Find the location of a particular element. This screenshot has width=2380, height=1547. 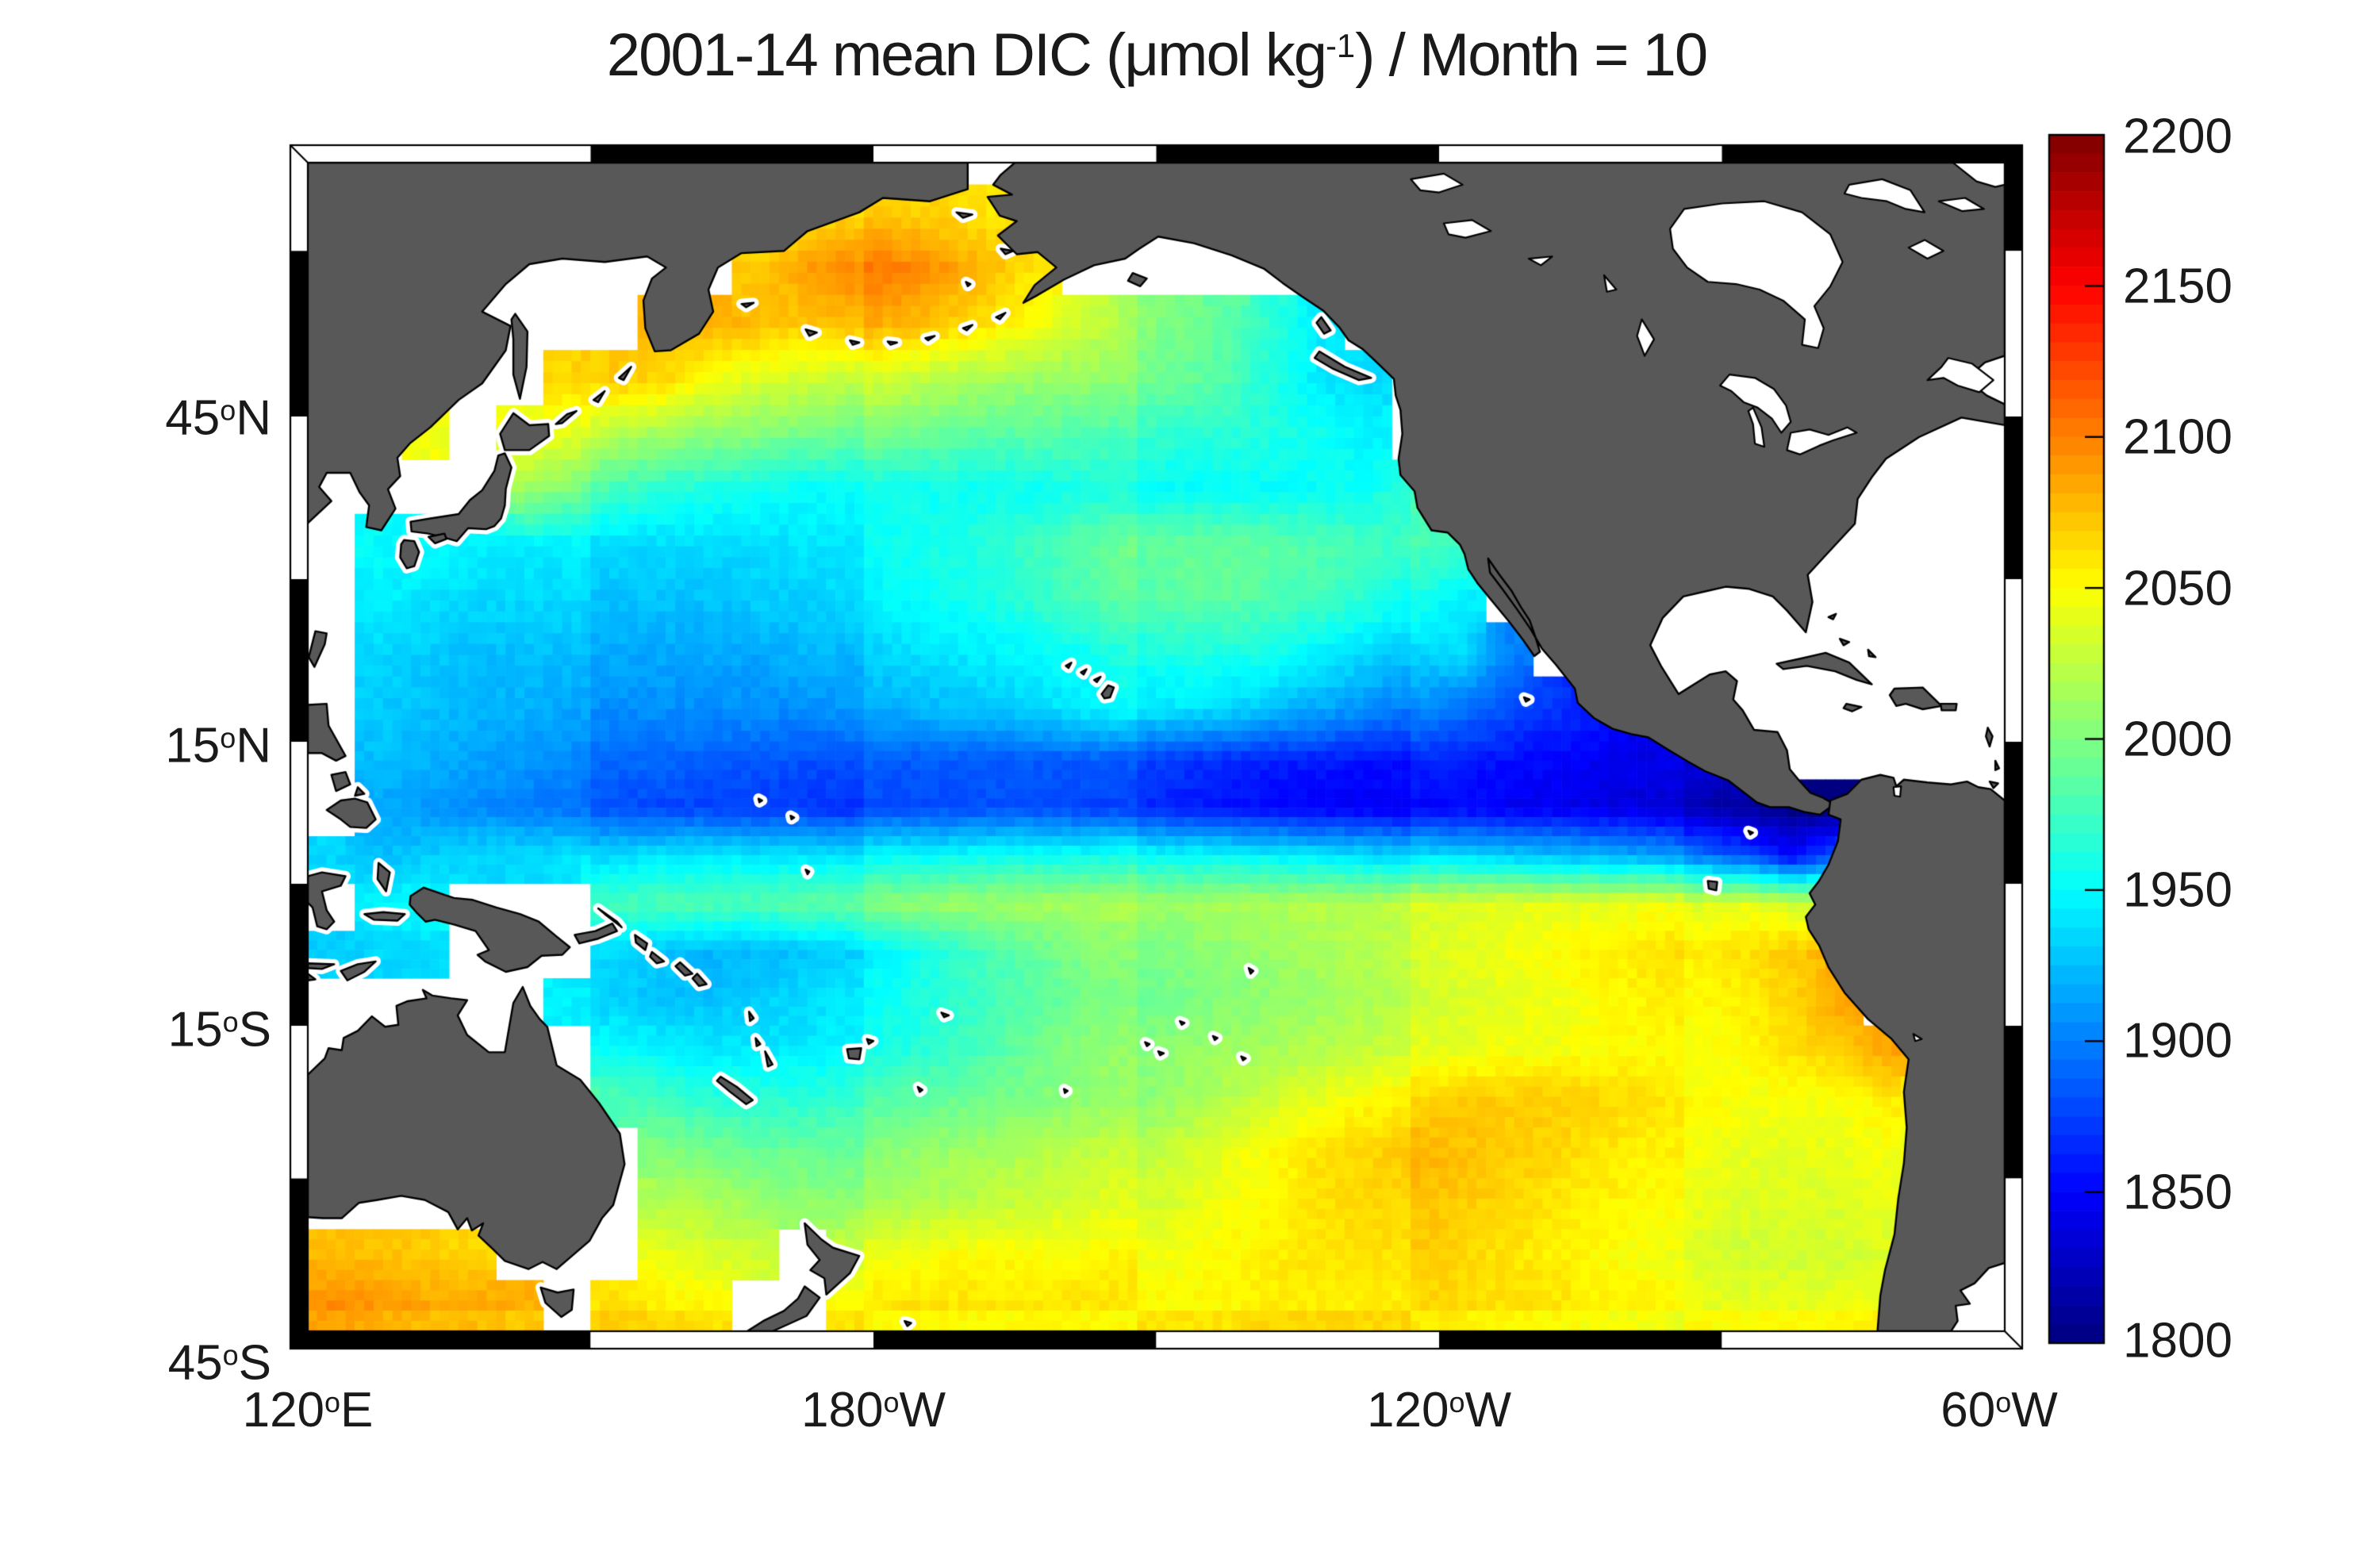

x-tick-label-120e: 120oE is located at coordinates (308, 1410).